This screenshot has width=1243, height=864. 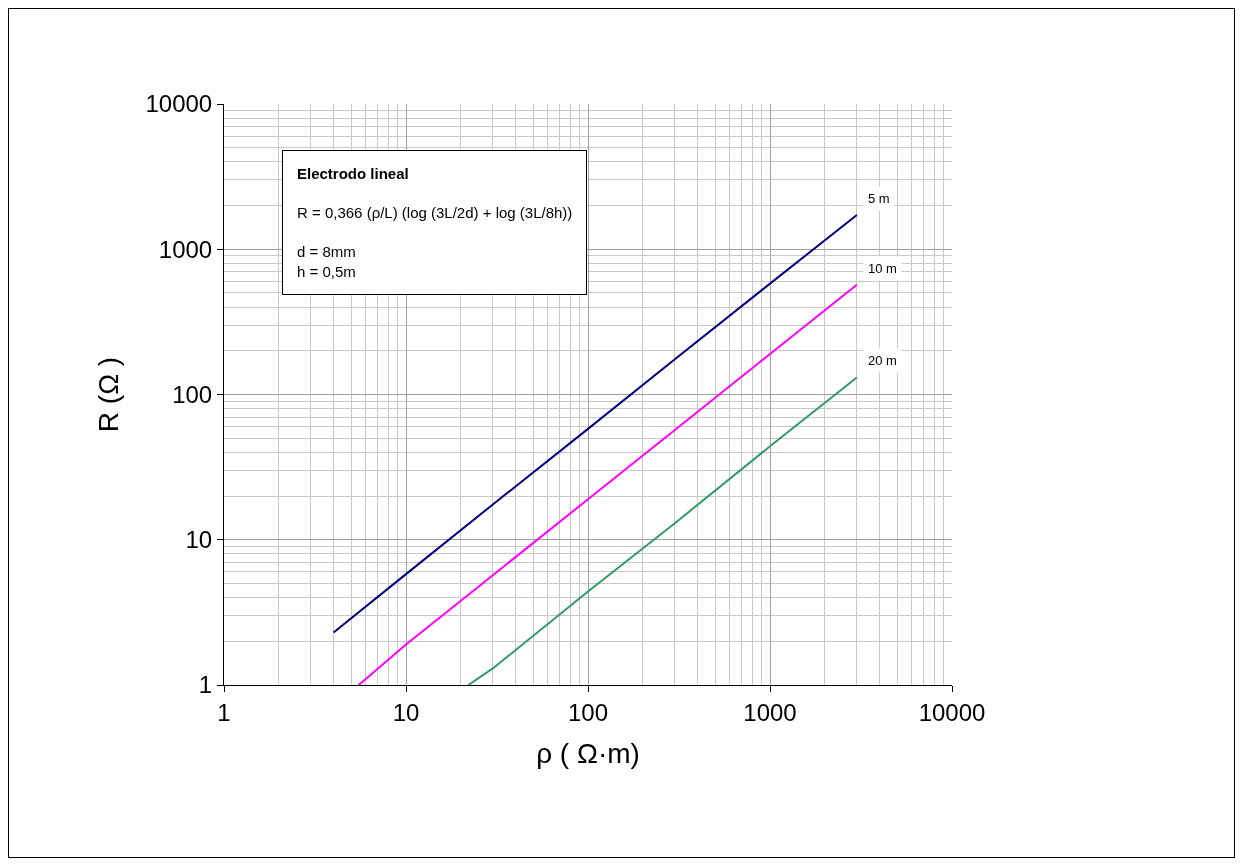 I want to click on annotation: d = 8mm, so click(x=326, y=251).